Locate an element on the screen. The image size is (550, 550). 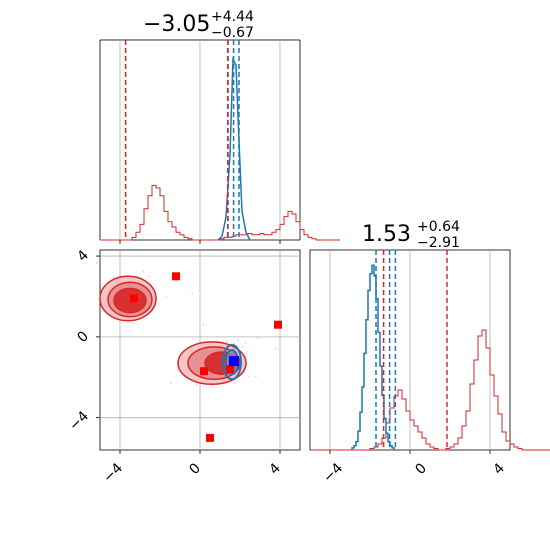
param2-xtick-label: −4 is located at coordinates (333, 473).